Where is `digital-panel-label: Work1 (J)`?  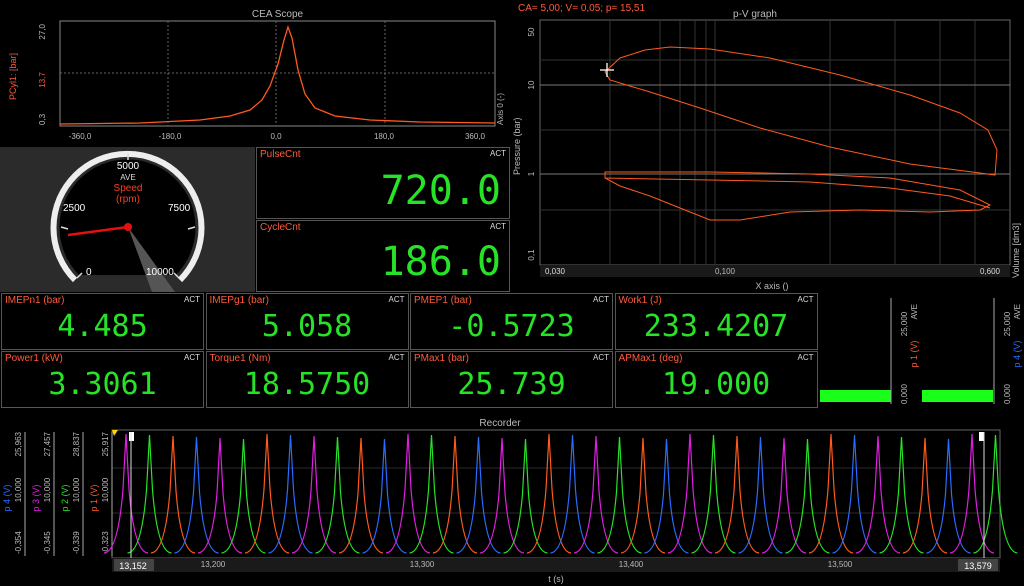 digital-panel-label: Work1 (J) is located at coordinates (640, 300).